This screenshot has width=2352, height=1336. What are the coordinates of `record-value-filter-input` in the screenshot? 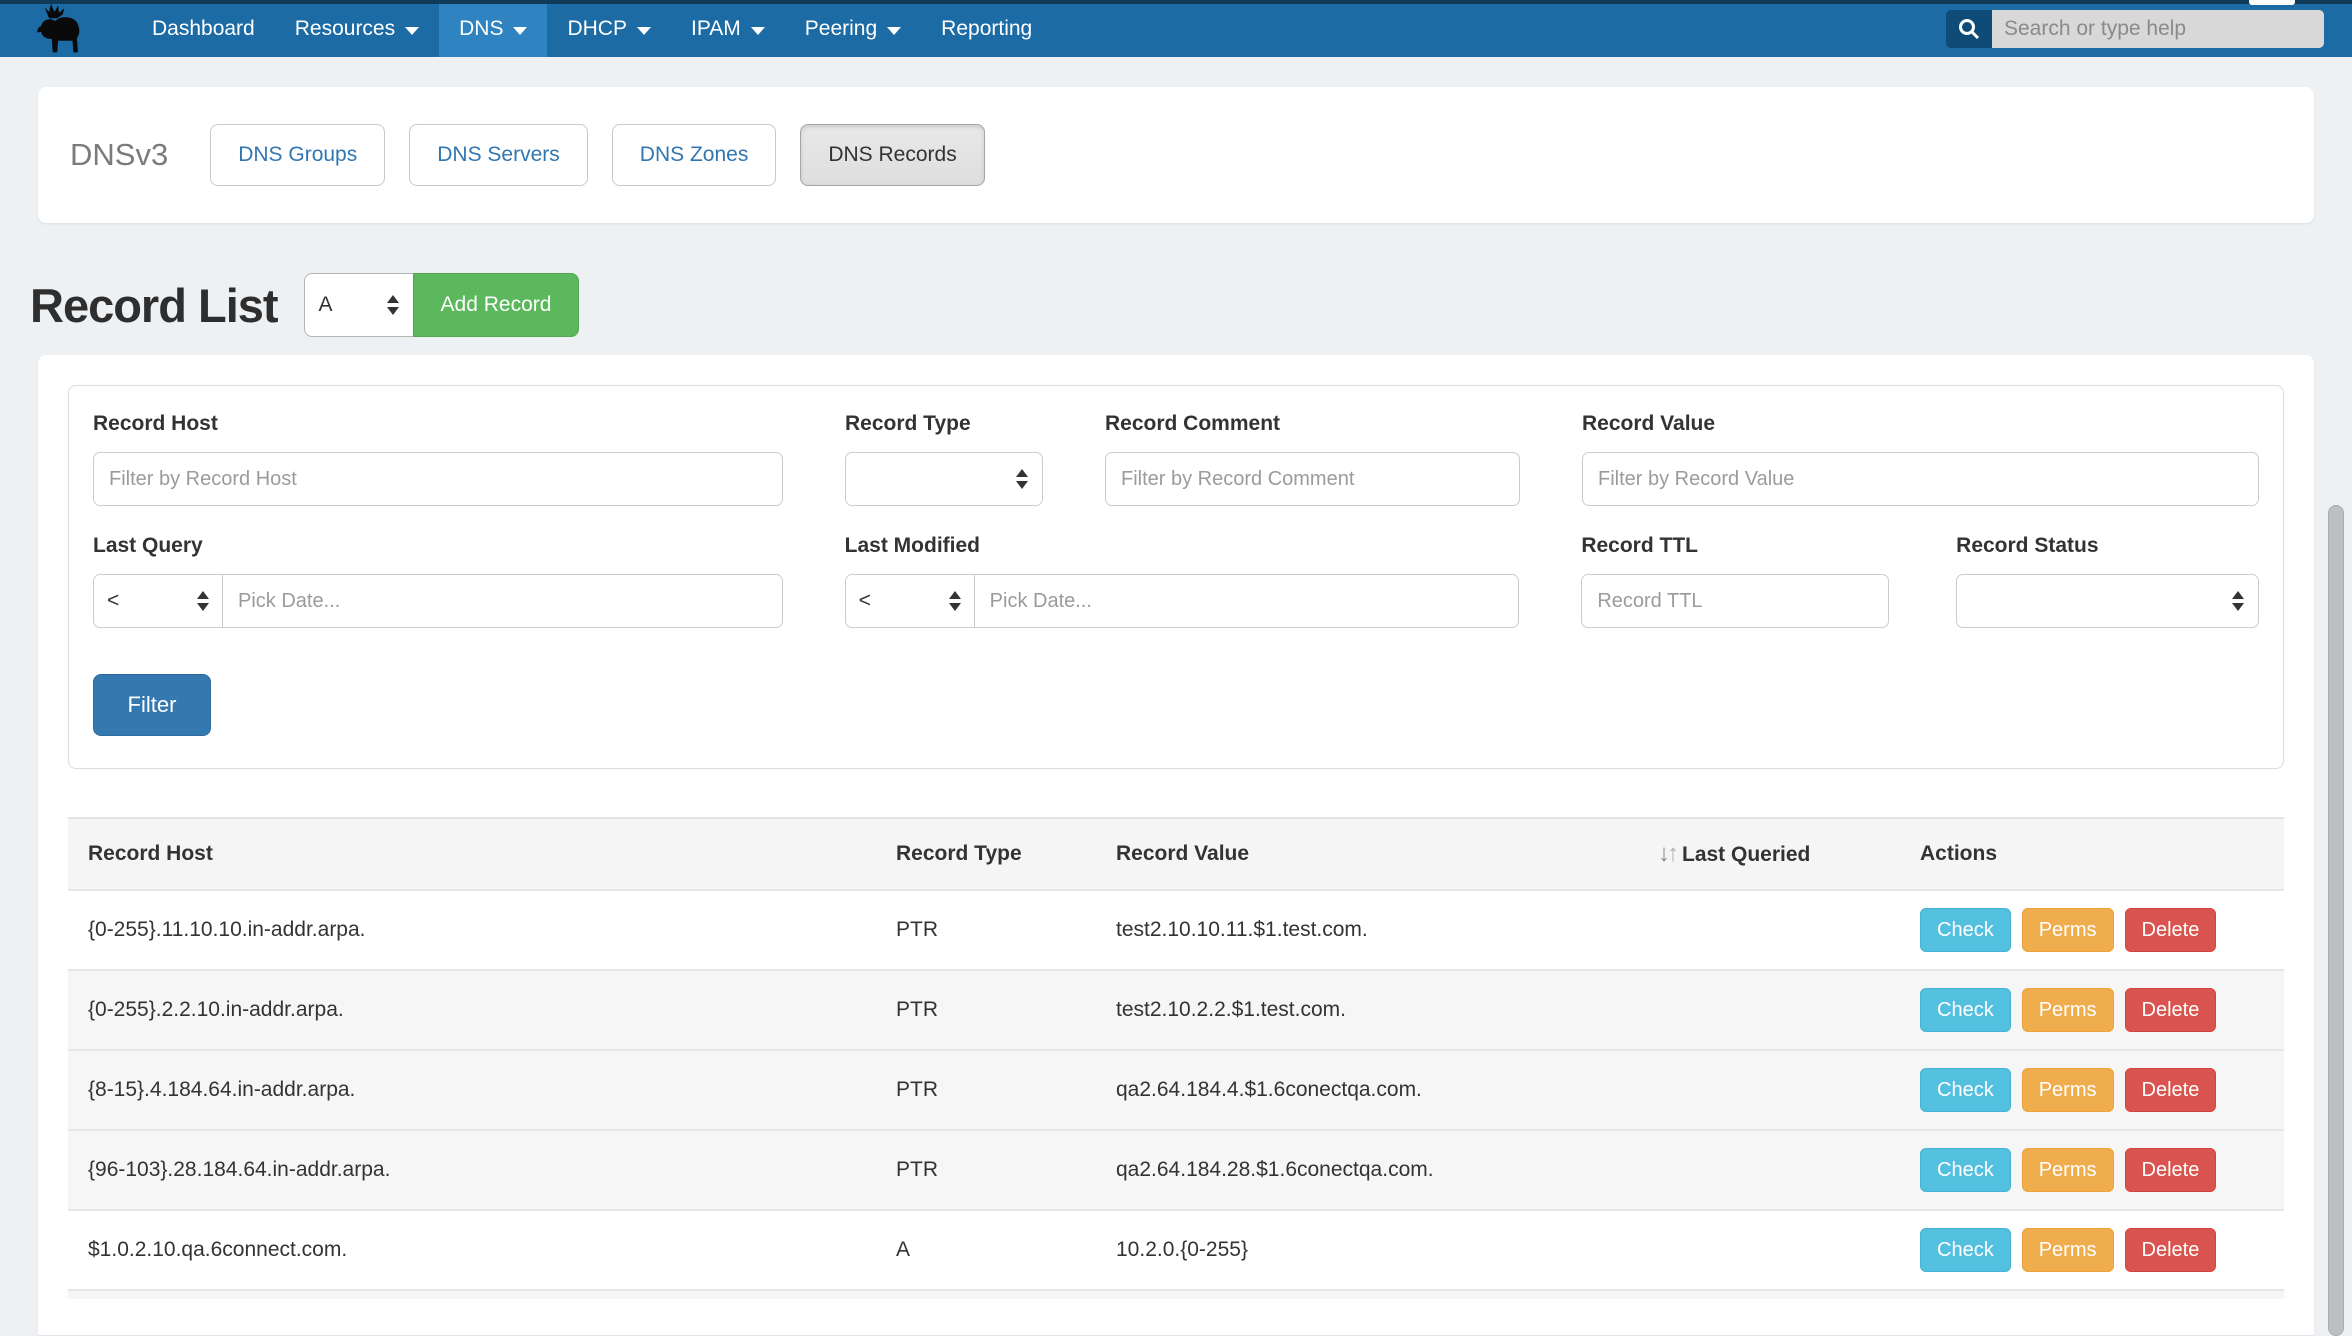 It's located at (1920, 479).